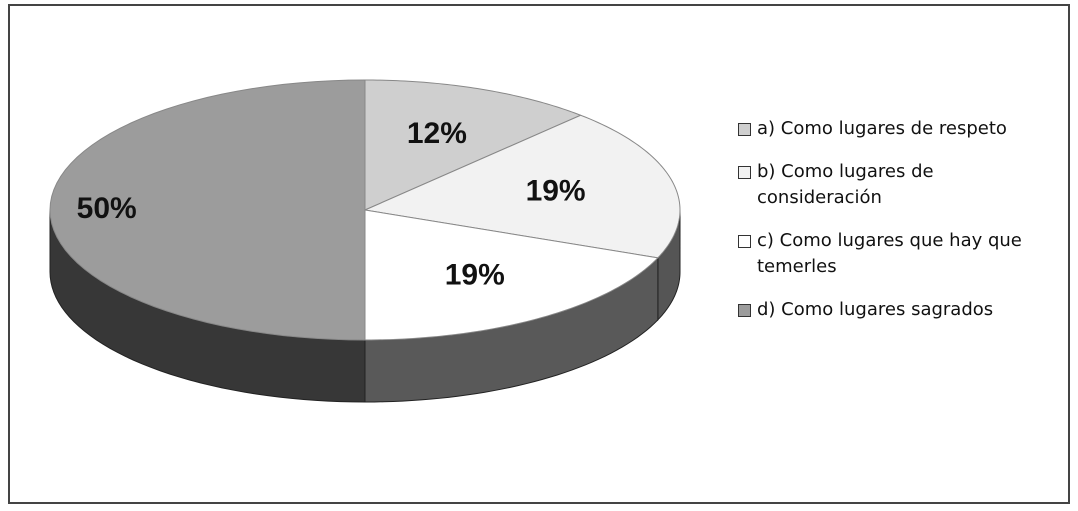 The width and height of the screenshot is (1078, 511). What do you see at coordinates (882, 128) in the screenshot?
I see `legend-label: a) Como lugares de respeto` at bounding box center [882, 128].